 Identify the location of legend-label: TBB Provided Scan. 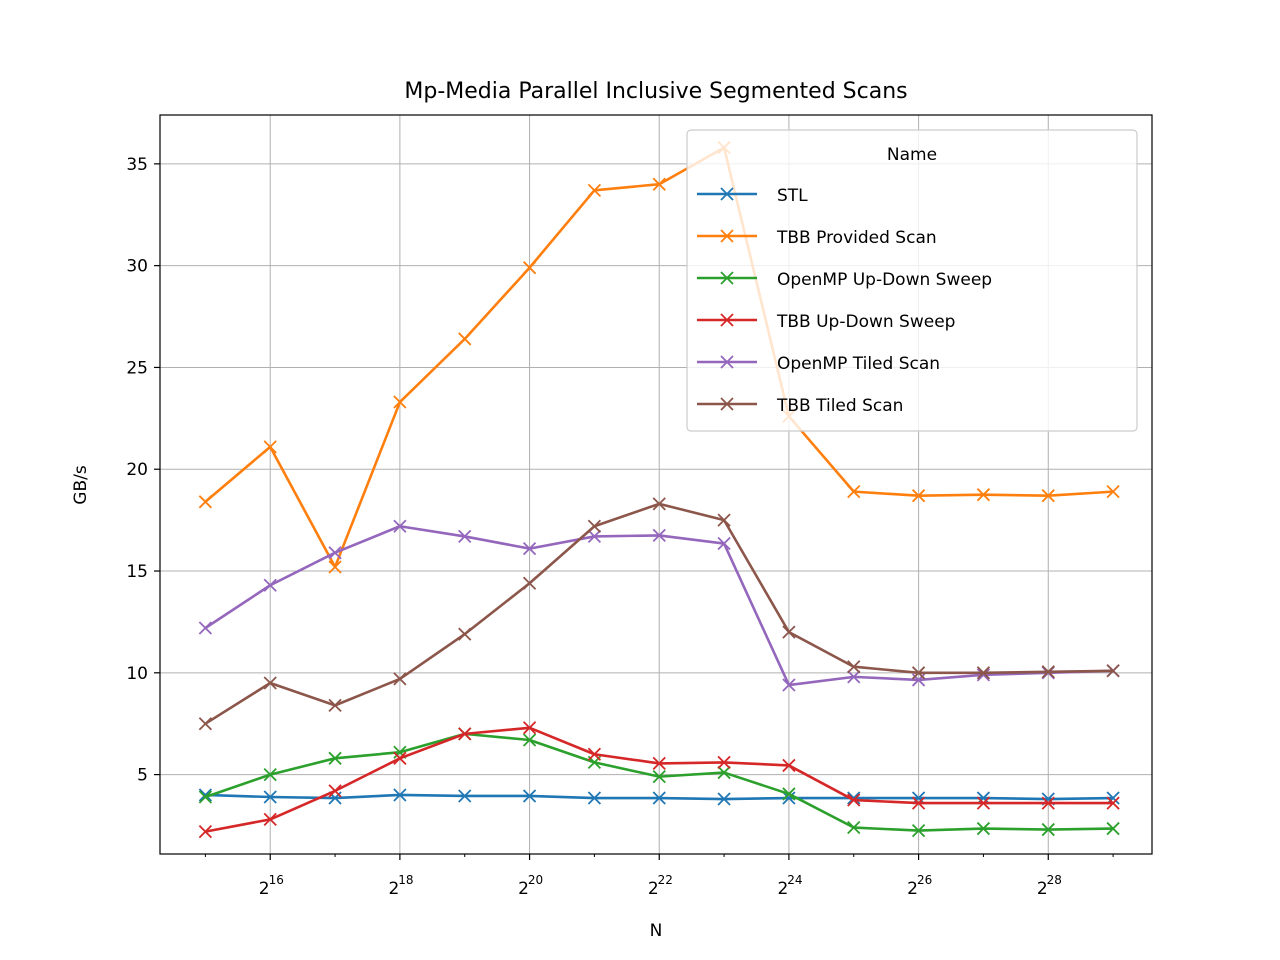
(856, 238).